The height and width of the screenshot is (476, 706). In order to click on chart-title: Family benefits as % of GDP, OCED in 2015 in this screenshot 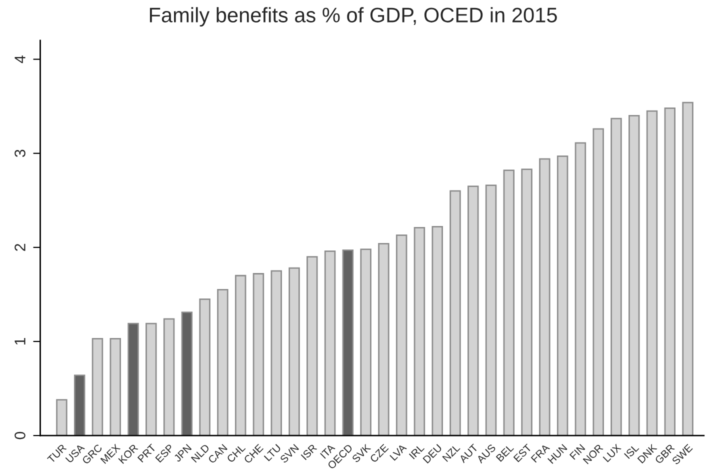, I will do `click(353, 17)`.